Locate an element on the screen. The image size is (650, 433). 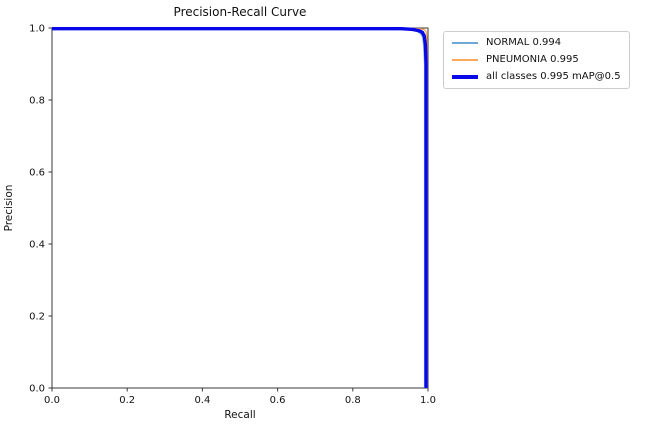
x-tick-label: 0.8 is located at coordinates (353, 400).